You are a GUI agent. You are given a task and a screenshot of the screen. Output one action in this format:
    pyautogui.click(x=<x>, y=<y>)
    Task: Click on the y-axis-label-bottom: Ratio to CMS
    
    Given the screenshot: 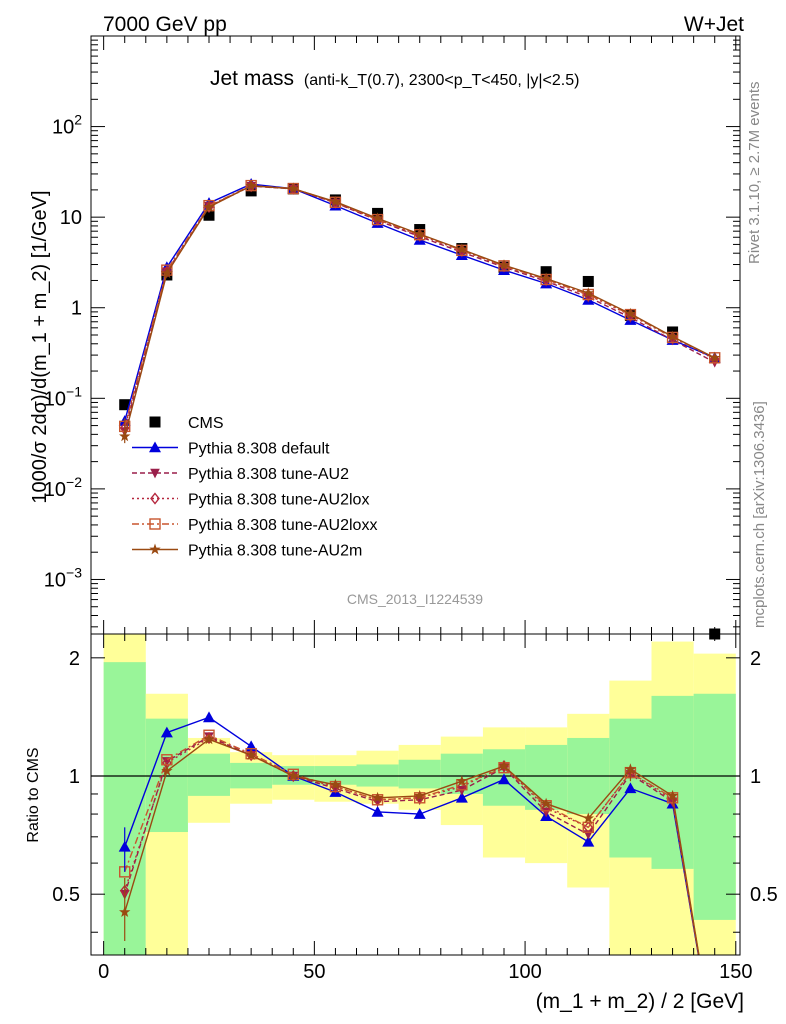 What is the action you would take?
    pyautogui.click(x=33, y=794)
    